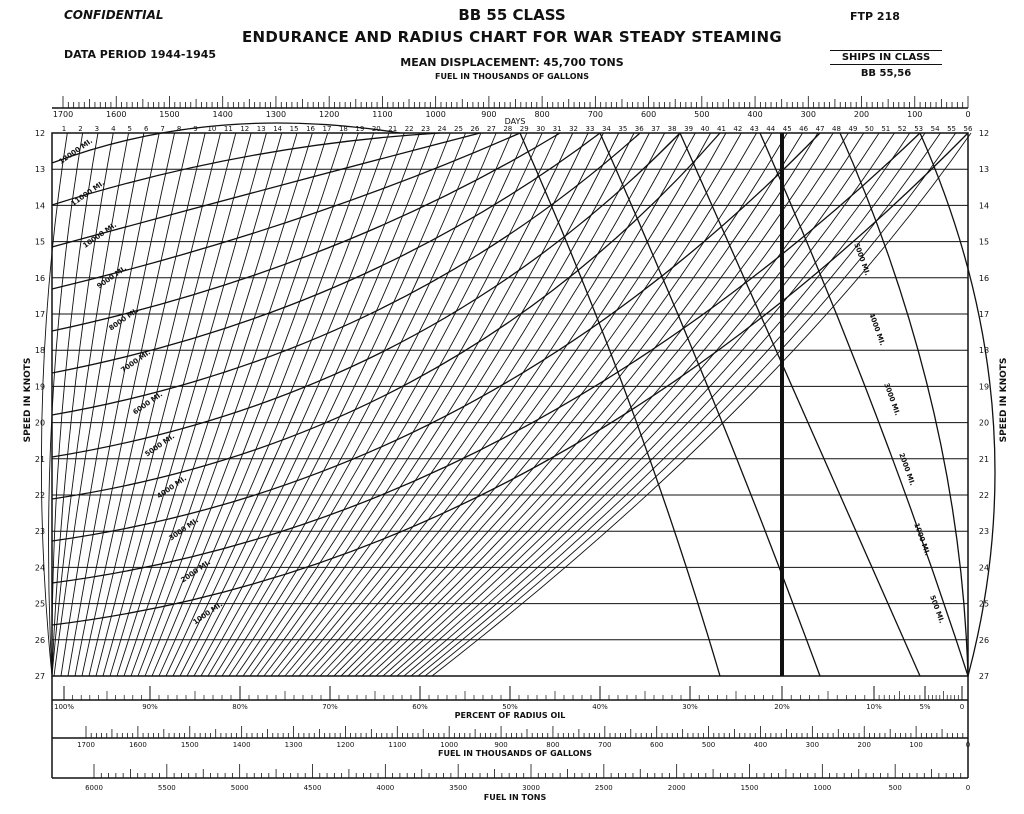 The width and height of the screenshot is (1024, 814). Describe the element at coordinates (701, 114) in the screenshot. I see `top-scale-tick-label: 500` at that location.